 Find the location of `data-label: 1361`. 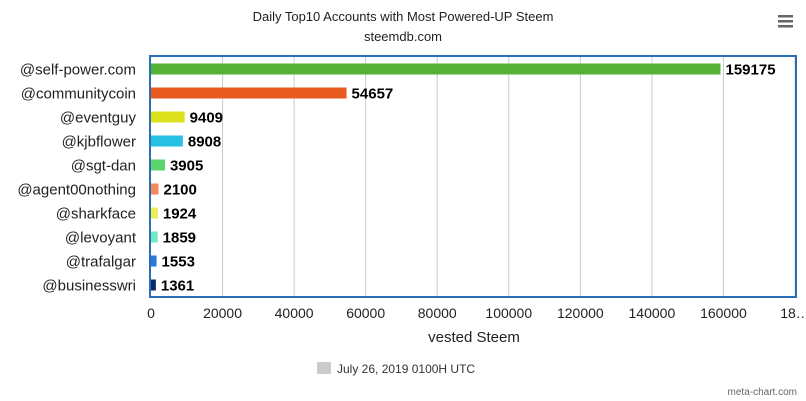

data-label: 1361 is located at coordinates (177, 286).